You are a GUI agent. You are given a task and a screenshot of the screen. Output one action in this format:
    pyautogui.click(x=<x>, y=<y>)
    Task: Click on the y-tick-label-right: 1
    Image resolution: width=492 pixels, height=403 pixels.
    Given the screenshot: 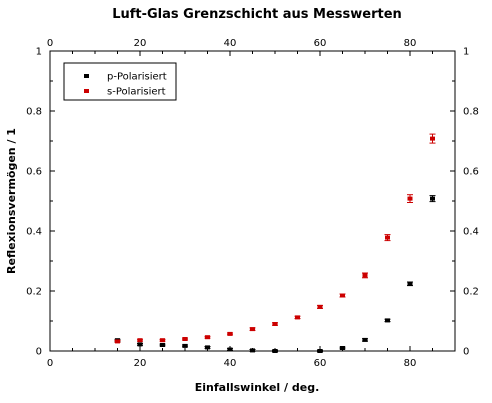 What is the action you would take?
    pyautogui.click(x=466, y=52)
    